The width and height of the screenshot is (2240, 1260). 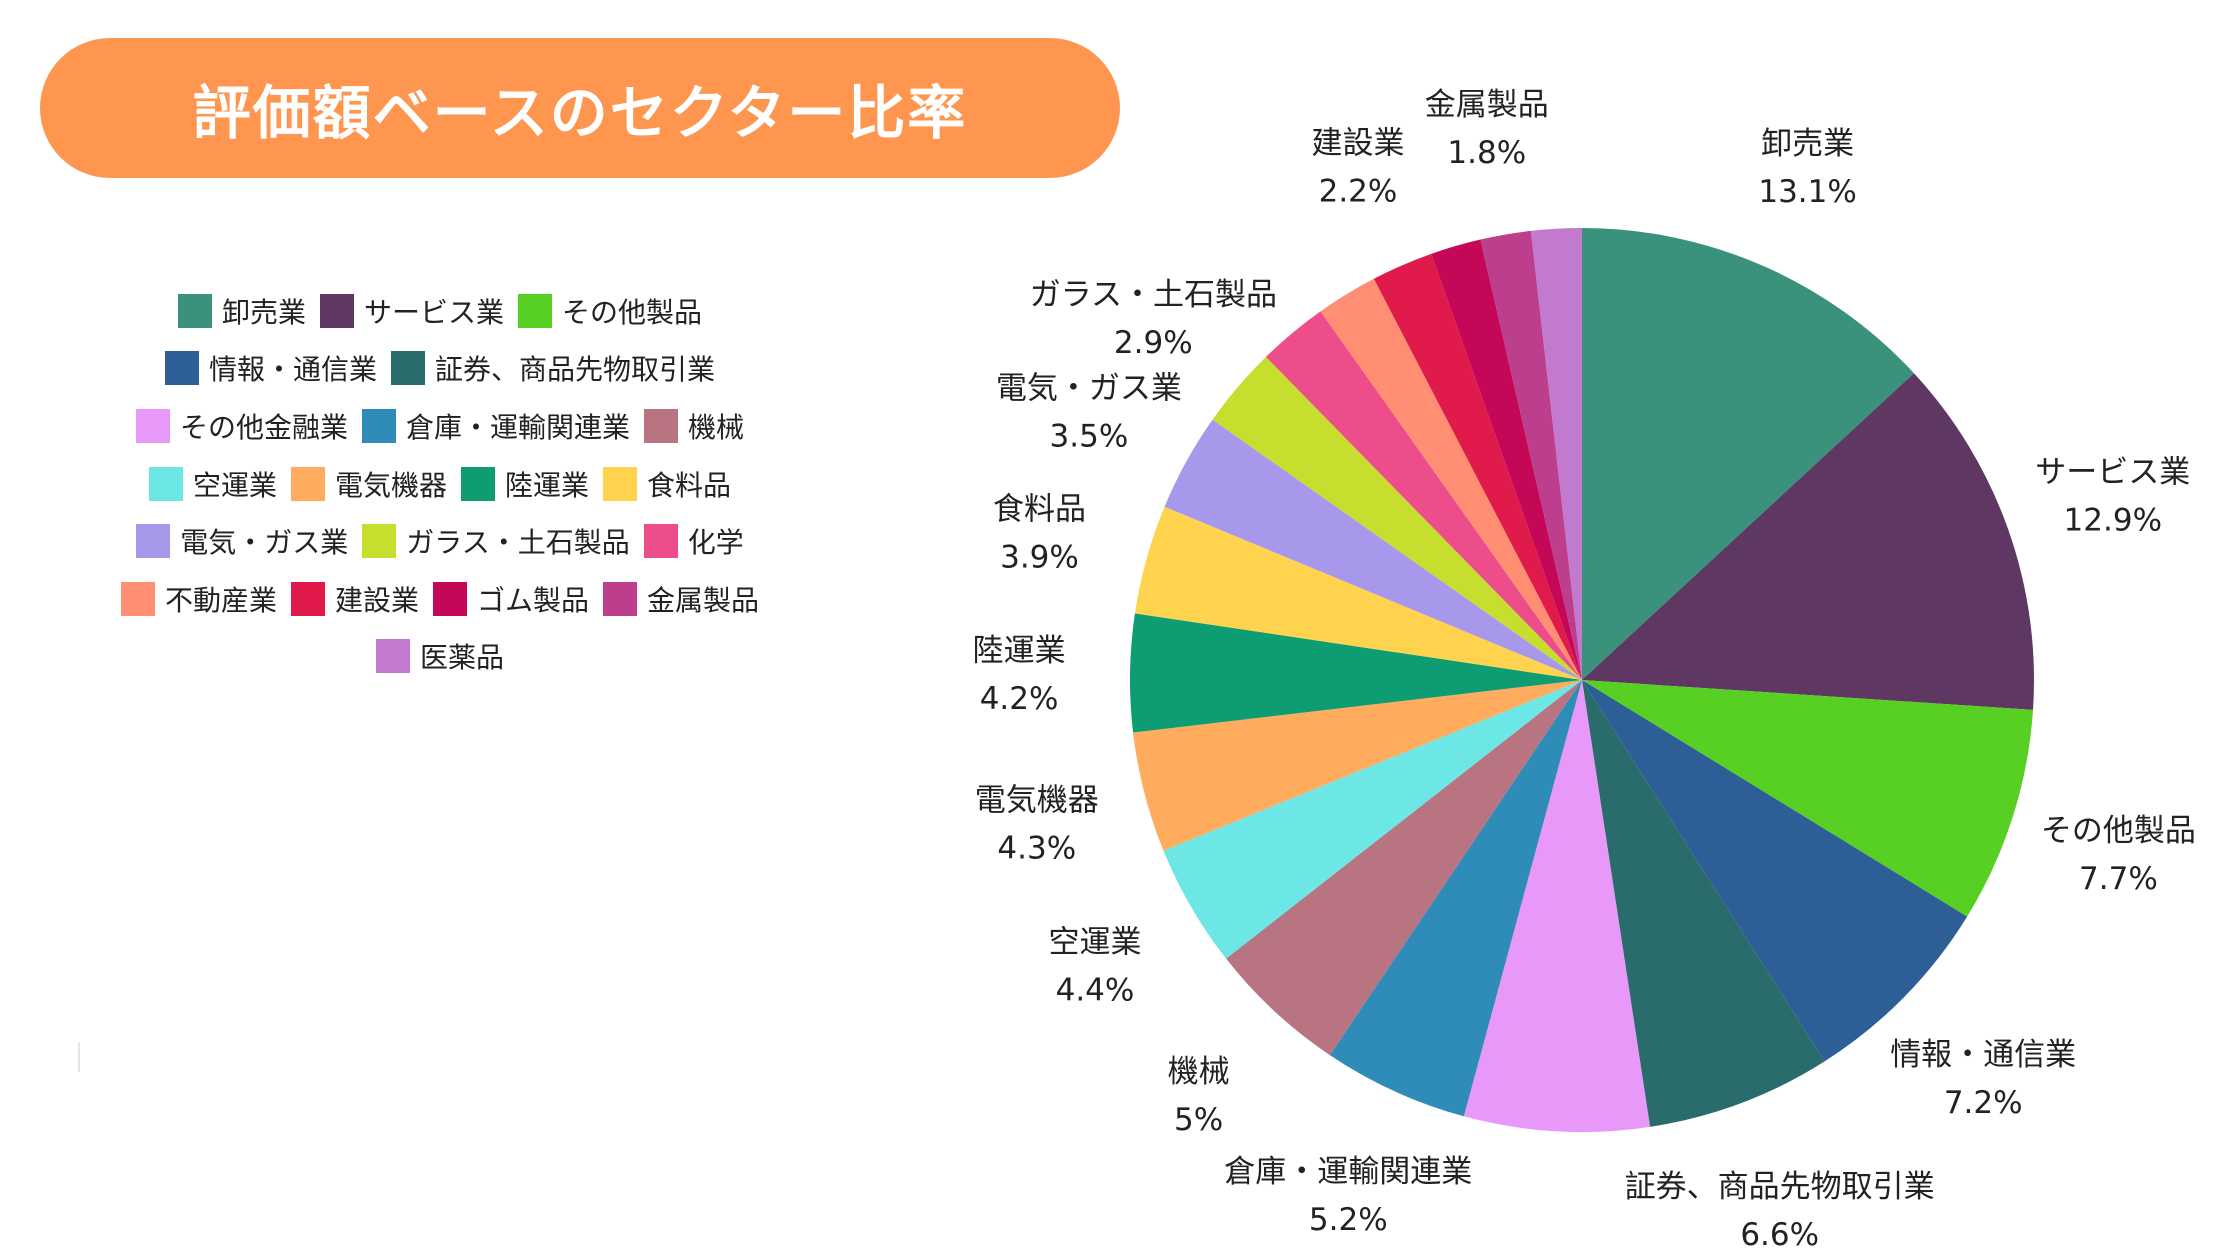 I want to click on legend-row: 不動産業 建設業 ゴム製品 金属製品, so click(x=440, y=599).